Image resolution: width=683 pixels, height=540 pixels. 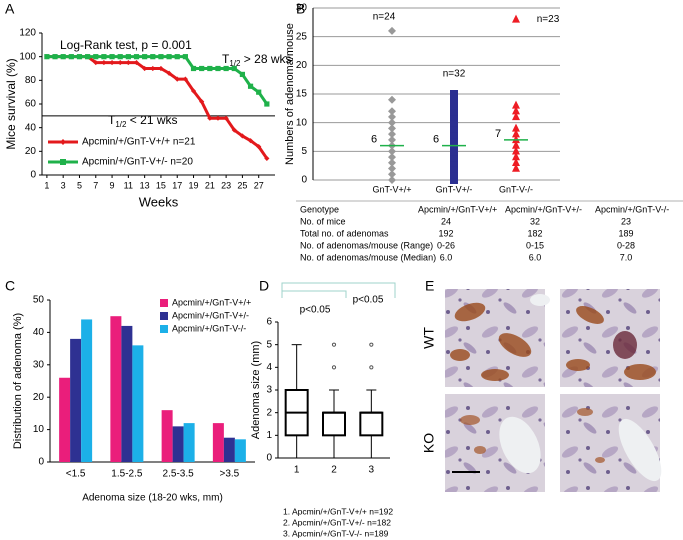 I want to click on y-tick-label: 1, so click(x=269, y=435).